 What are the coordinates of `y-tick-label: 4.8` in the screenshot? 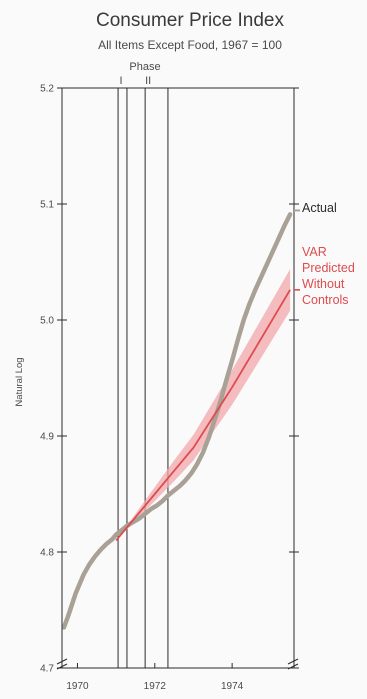 It's located at (47, 553).